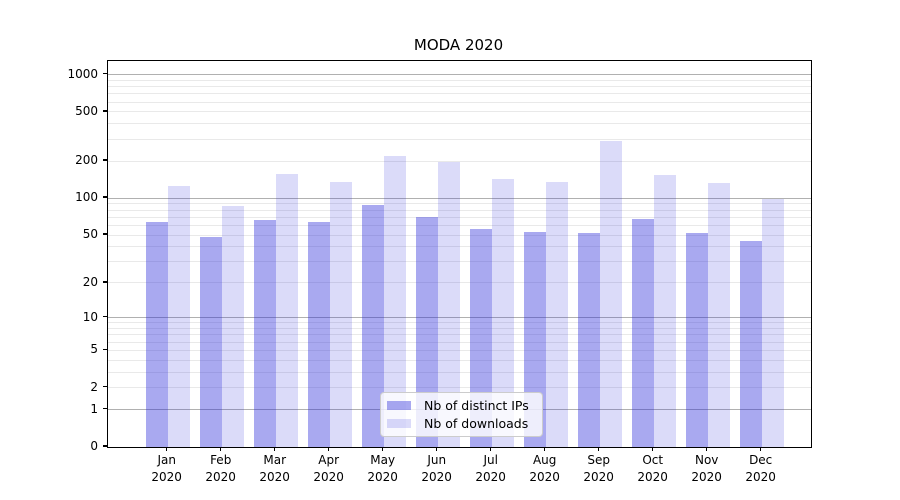  Describe the element at coordinates (220, 468) in the screenshot. I see `x-tick-label: Feb 2020` at that location.